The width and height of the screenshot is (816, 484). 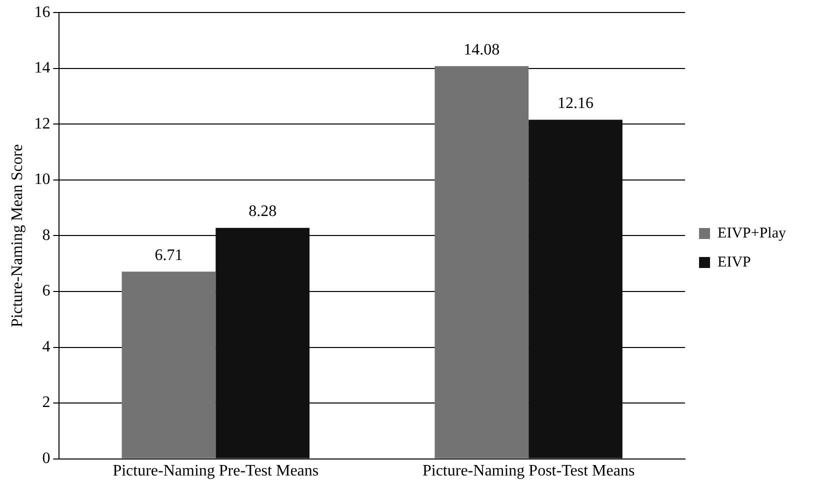 I want to click on y-tick-label: 0, so click(x=46, y=459).